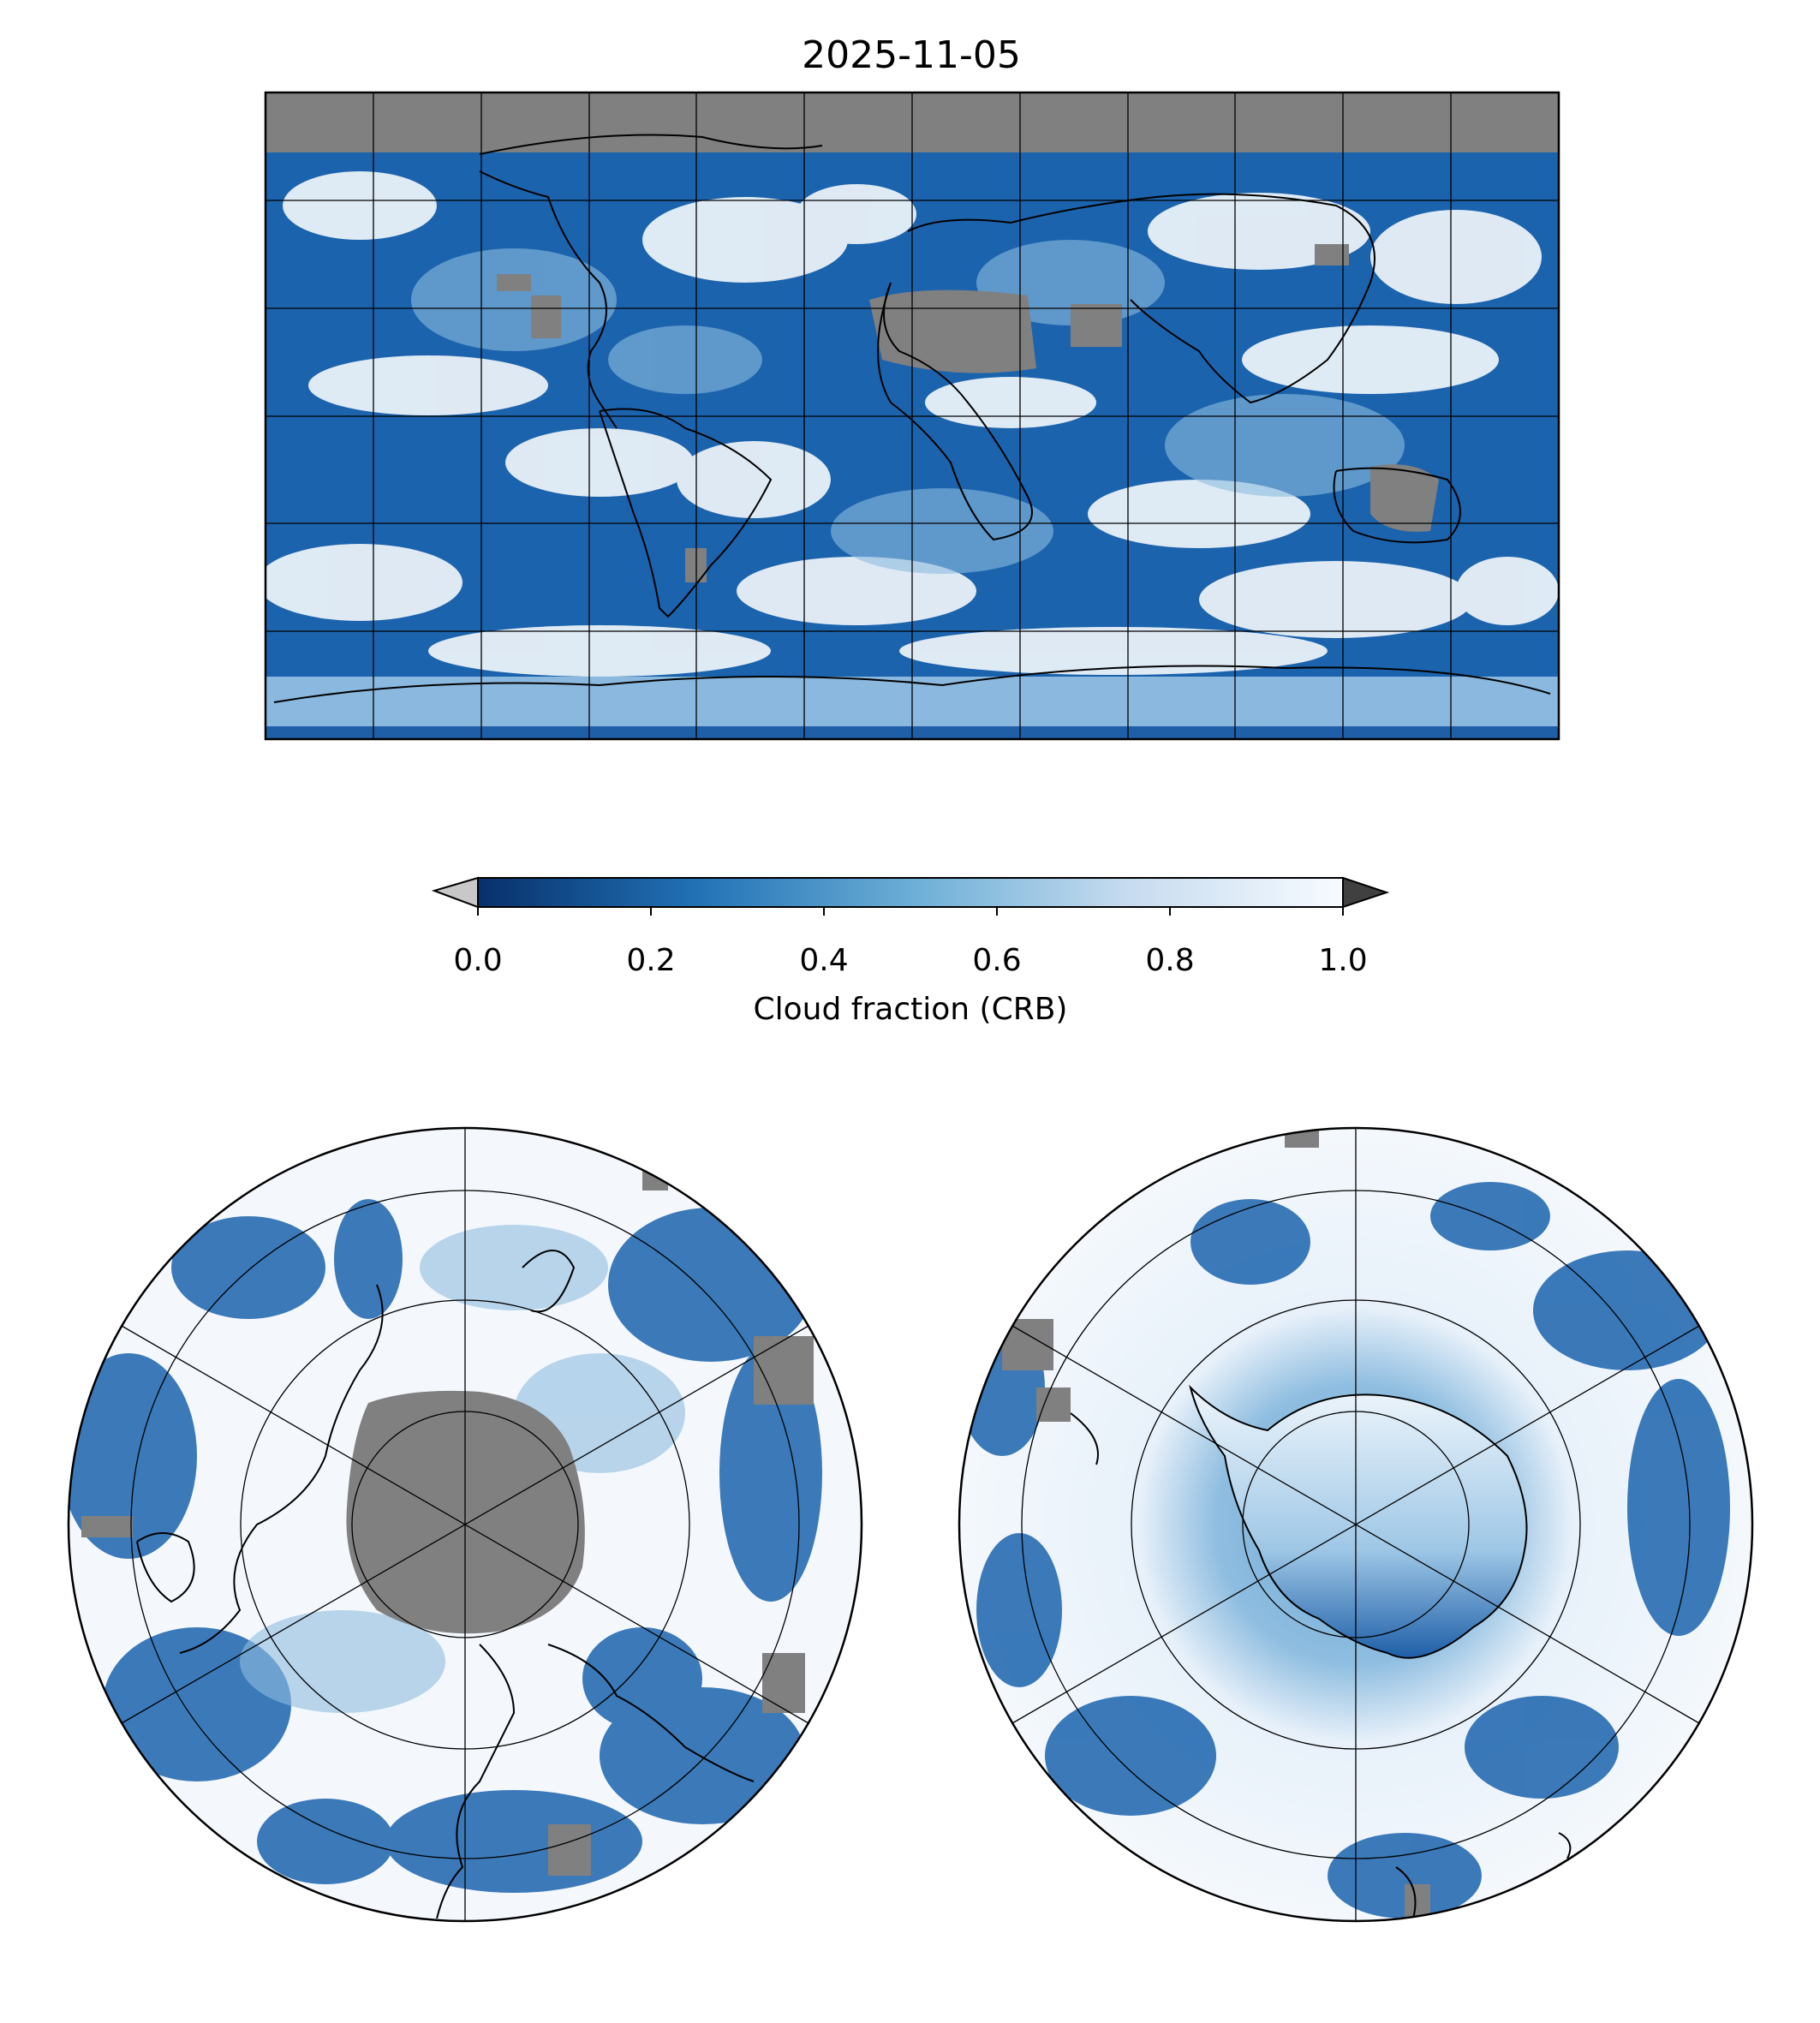 The width and height of the screenshot is (1820, 2023). I want to click on colorbar-tick-marks, so click(911, 912).